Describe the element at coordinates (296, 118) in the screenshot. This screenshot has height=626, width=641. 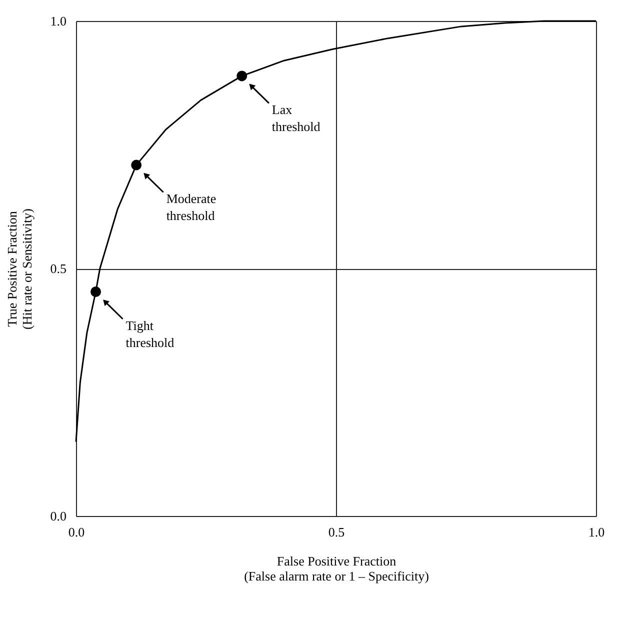
I see `annotation: Lax threshold` at that location.